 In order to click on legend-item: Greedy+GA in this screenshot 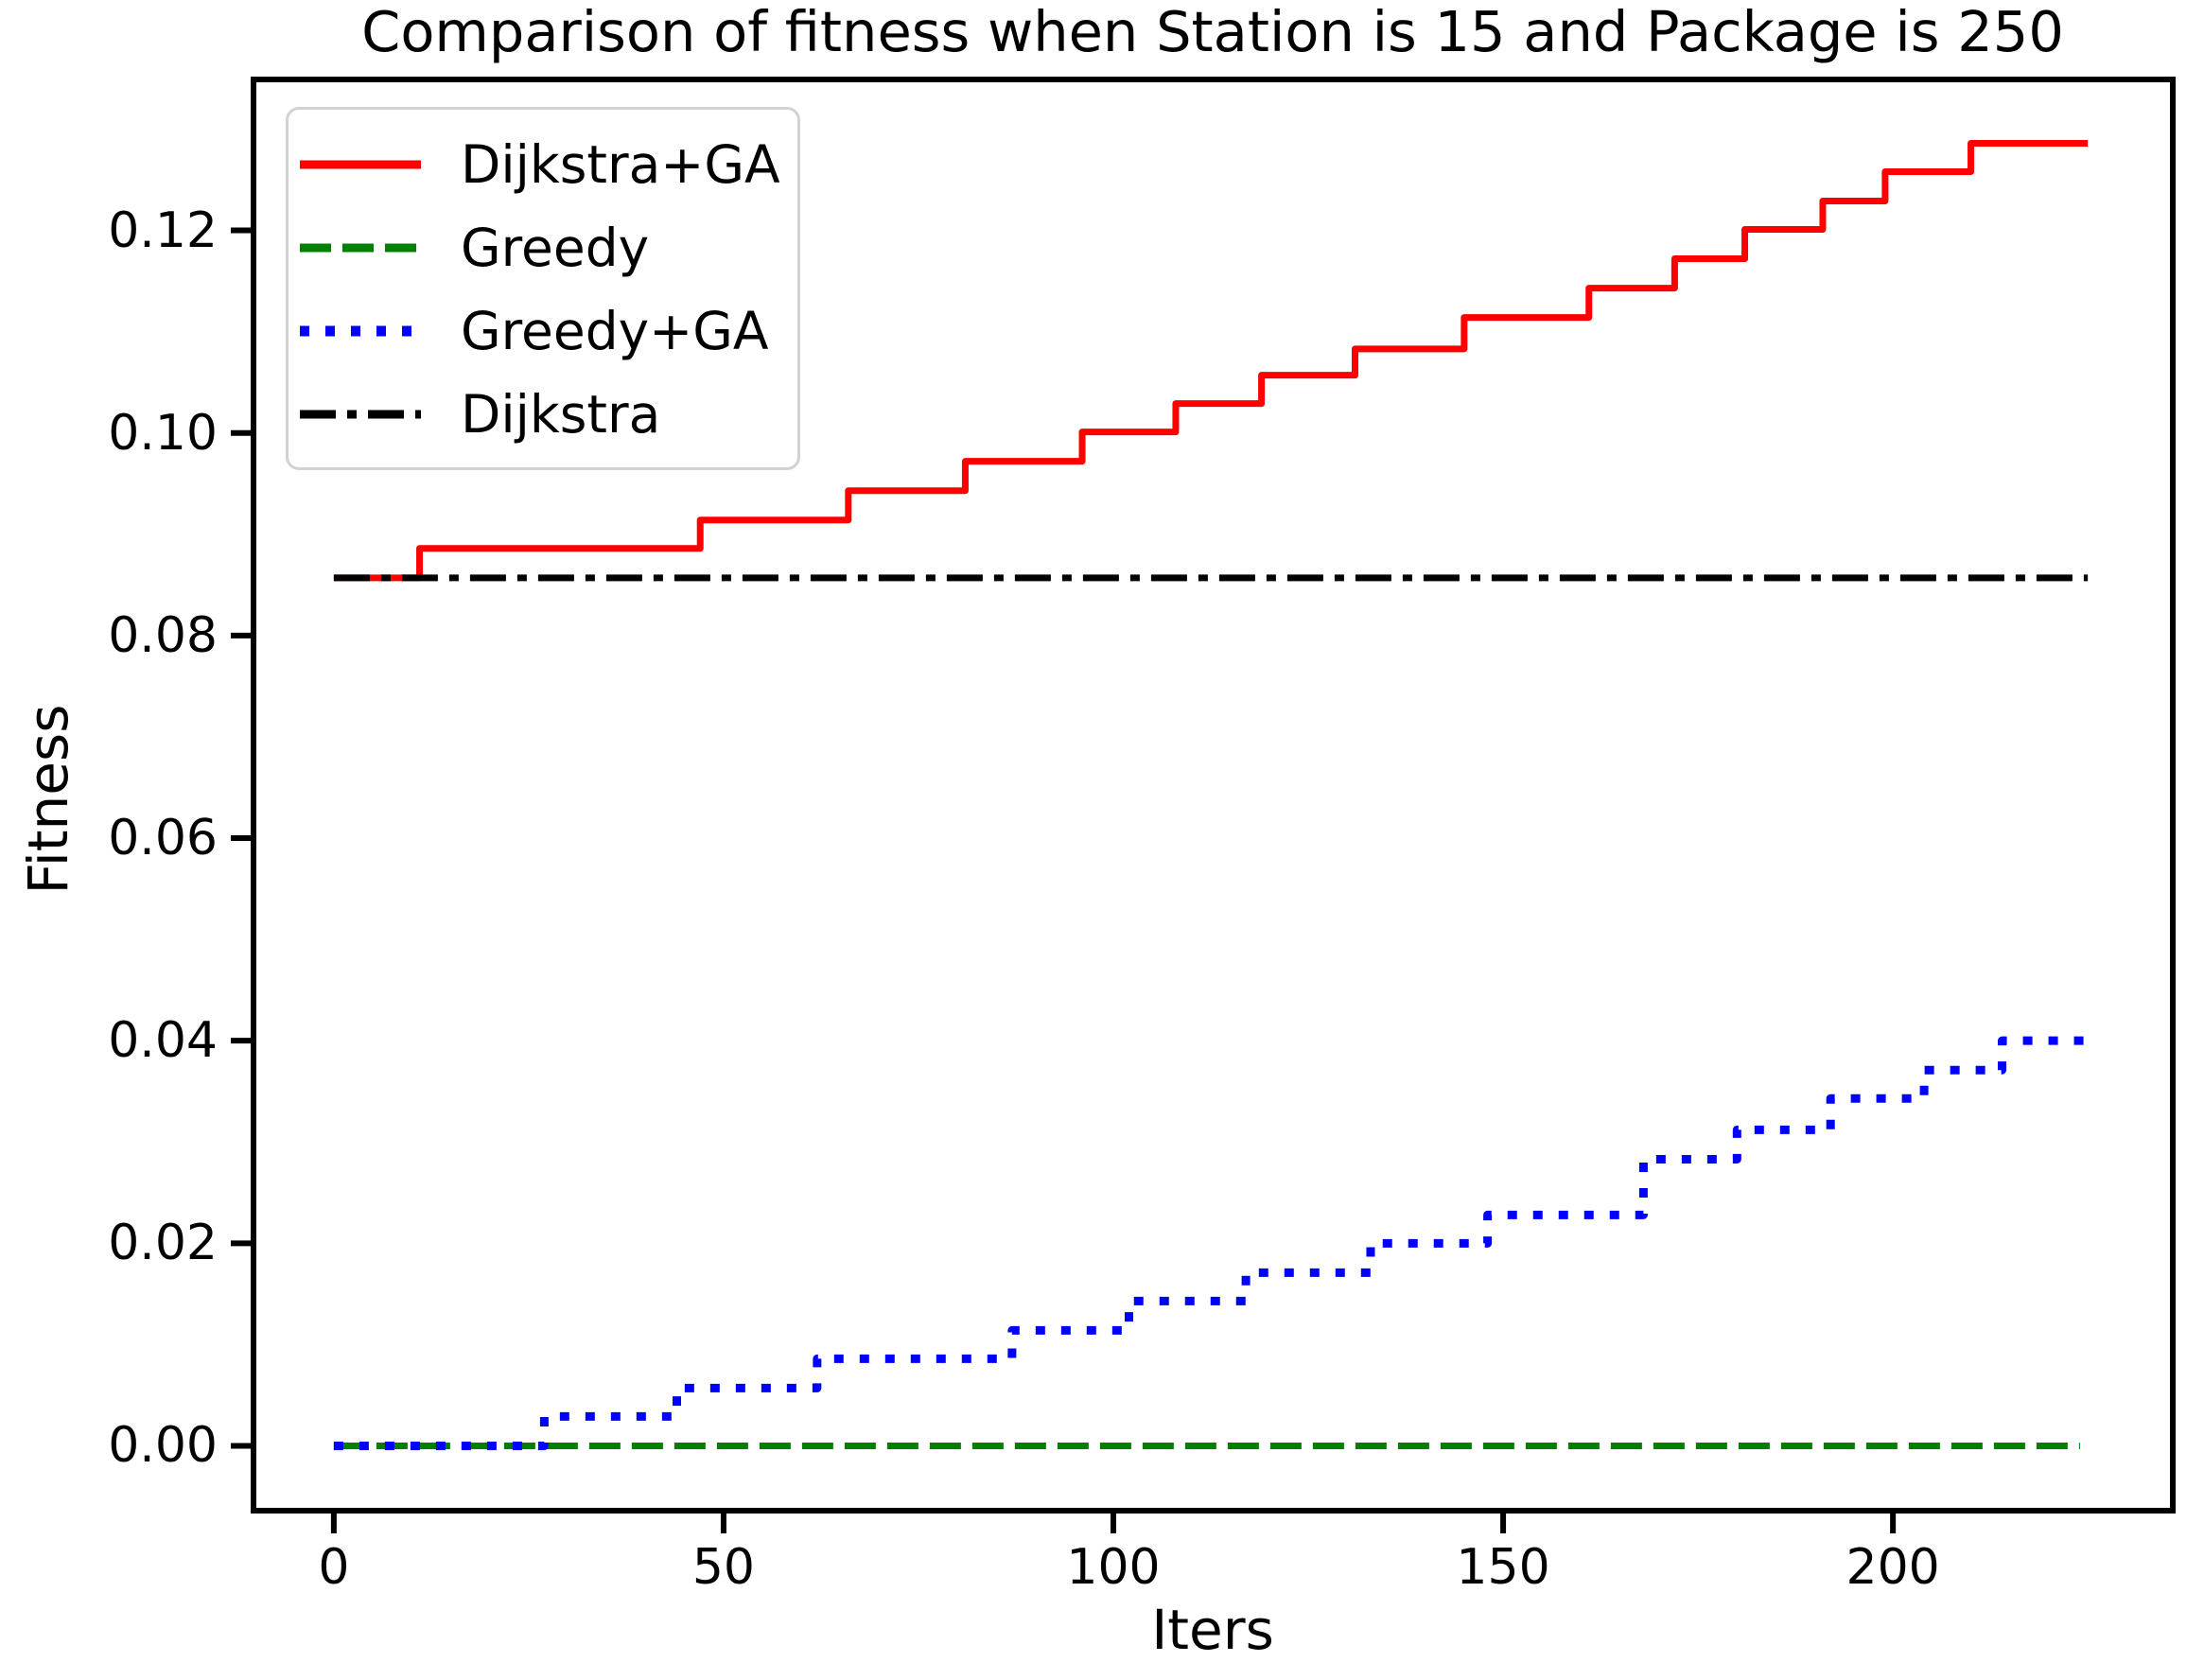, I will do `click(544, 331)`.